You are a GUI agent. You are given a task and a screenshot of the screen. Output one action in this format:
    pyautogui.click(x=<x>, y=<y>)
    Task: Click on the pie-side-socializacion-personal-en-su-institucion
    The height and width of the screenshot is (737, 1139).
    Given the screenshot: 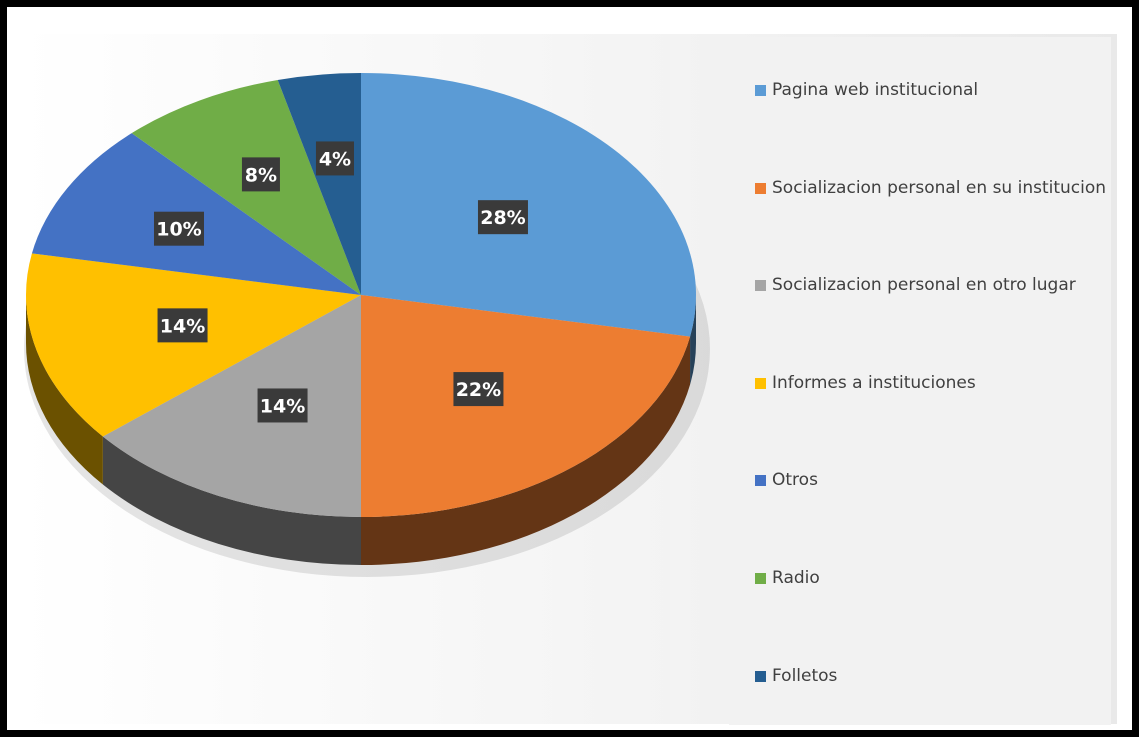 What is the action you would take?
    pyautogui.click(x=526, y=450)
    